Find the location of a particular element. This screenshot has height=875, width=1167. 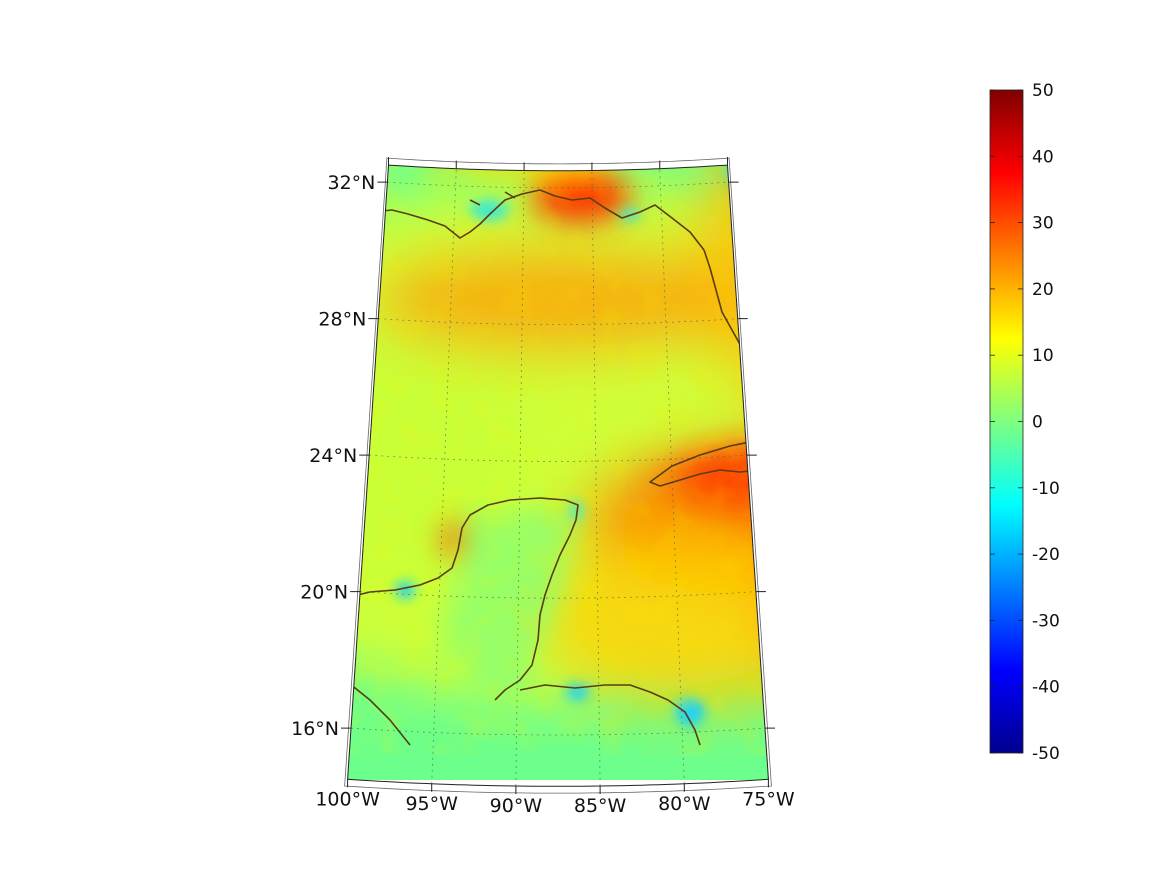

colorbar-tick-label: 40 is located at coordinates (1043, 157).